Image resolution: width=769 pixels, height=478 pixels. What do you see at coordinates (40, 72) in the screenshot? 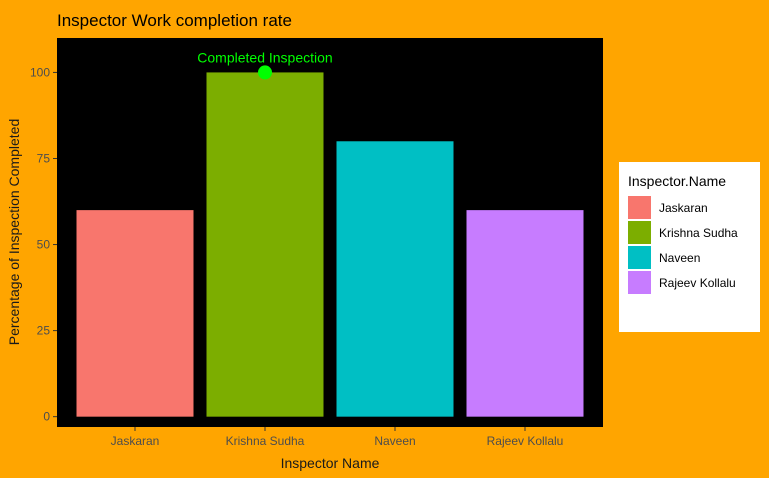
I see `y-tick-label: 100` at bounding box center [40, 72].